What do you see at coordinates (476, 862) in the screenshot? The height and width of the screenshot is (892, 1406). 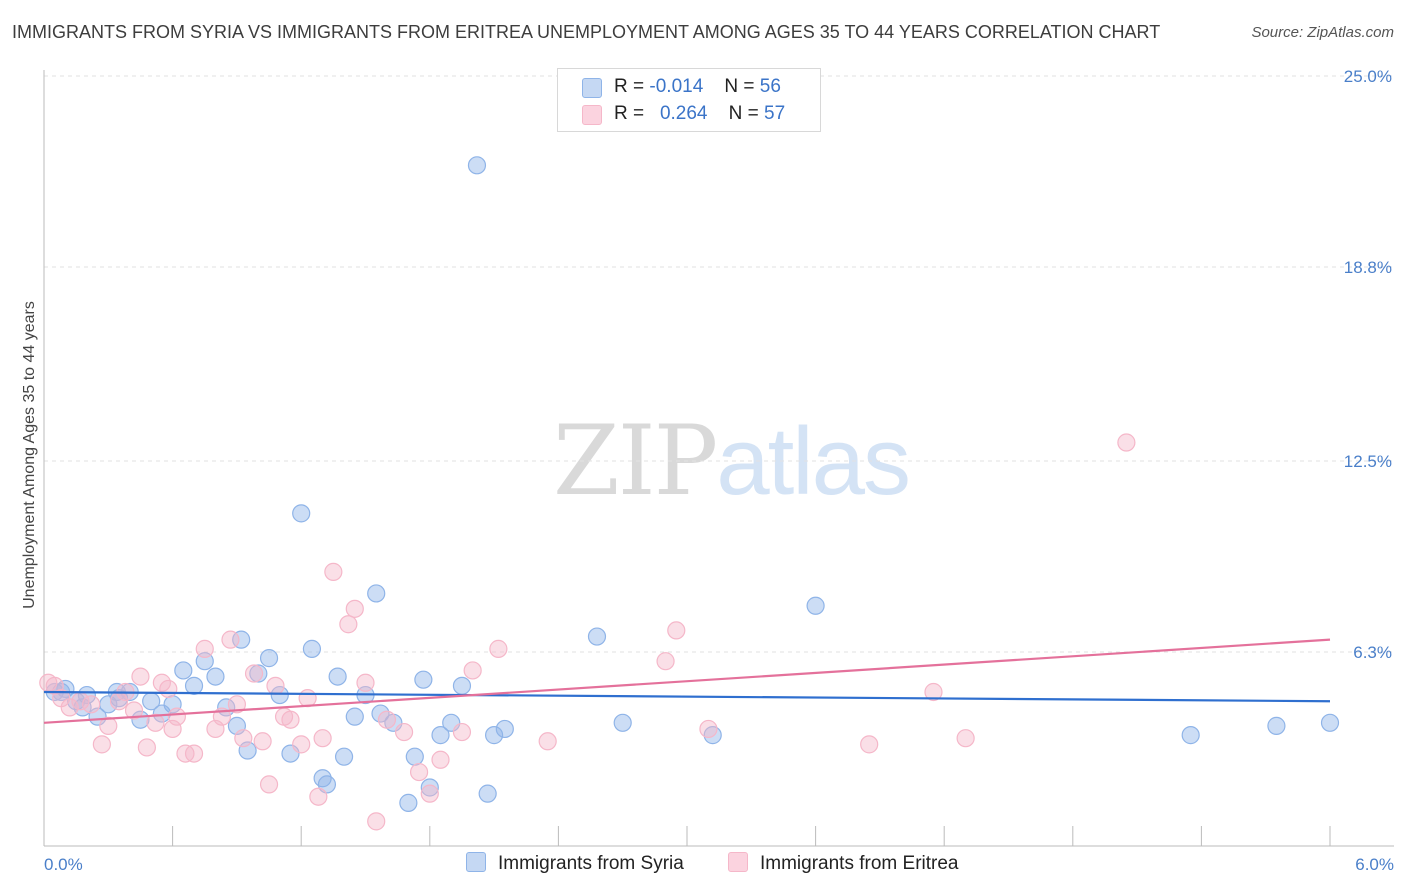 I see `bottom-legend-swatch-syria` at bounding box center [476, 862].